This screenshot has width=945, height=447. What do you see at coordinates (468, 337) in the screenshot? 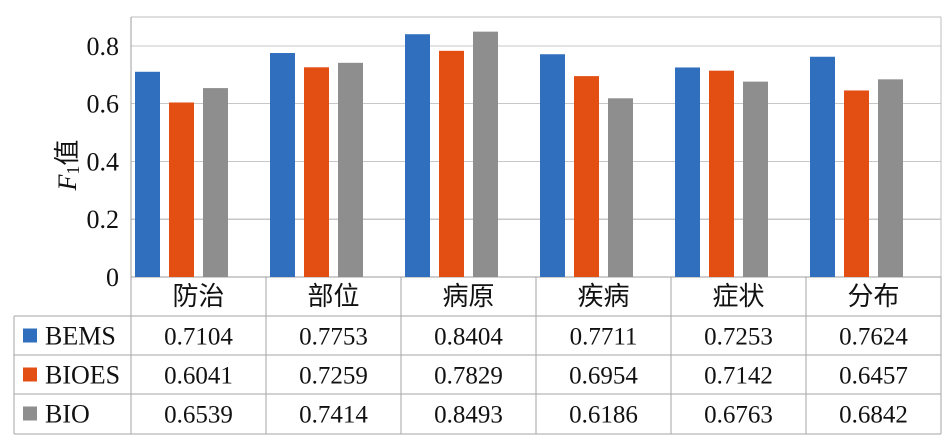
I see `data-table-value: 0.8404` at bounding box center [468, 337].